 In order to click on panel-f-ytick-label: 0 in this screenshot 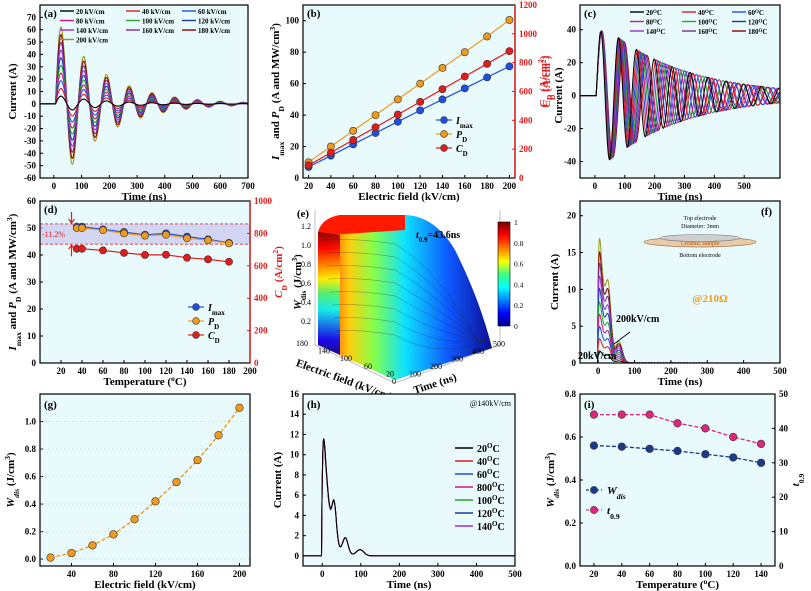, I will do `click(574, 363)`.